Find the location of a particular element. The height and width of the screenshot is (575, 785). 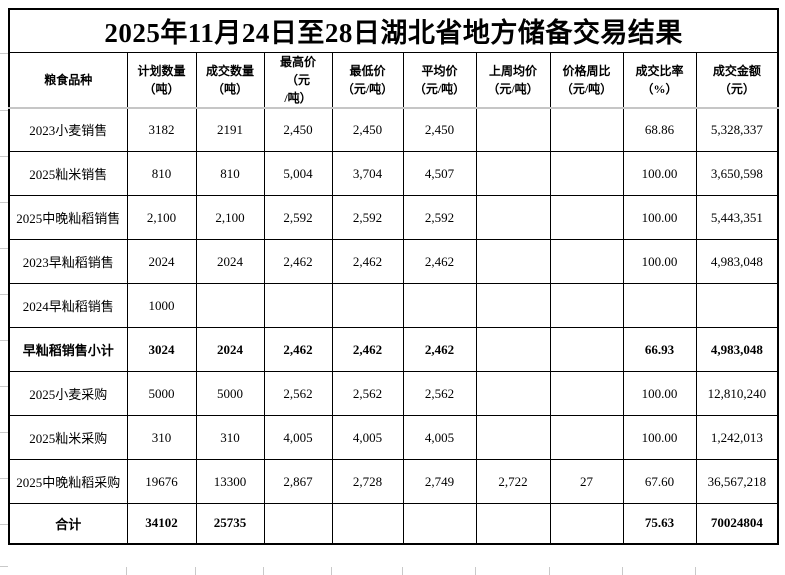

page-title: 2025年11月24日至28日湖北省地方储备交易结果 is located at coordinates (393, 30).